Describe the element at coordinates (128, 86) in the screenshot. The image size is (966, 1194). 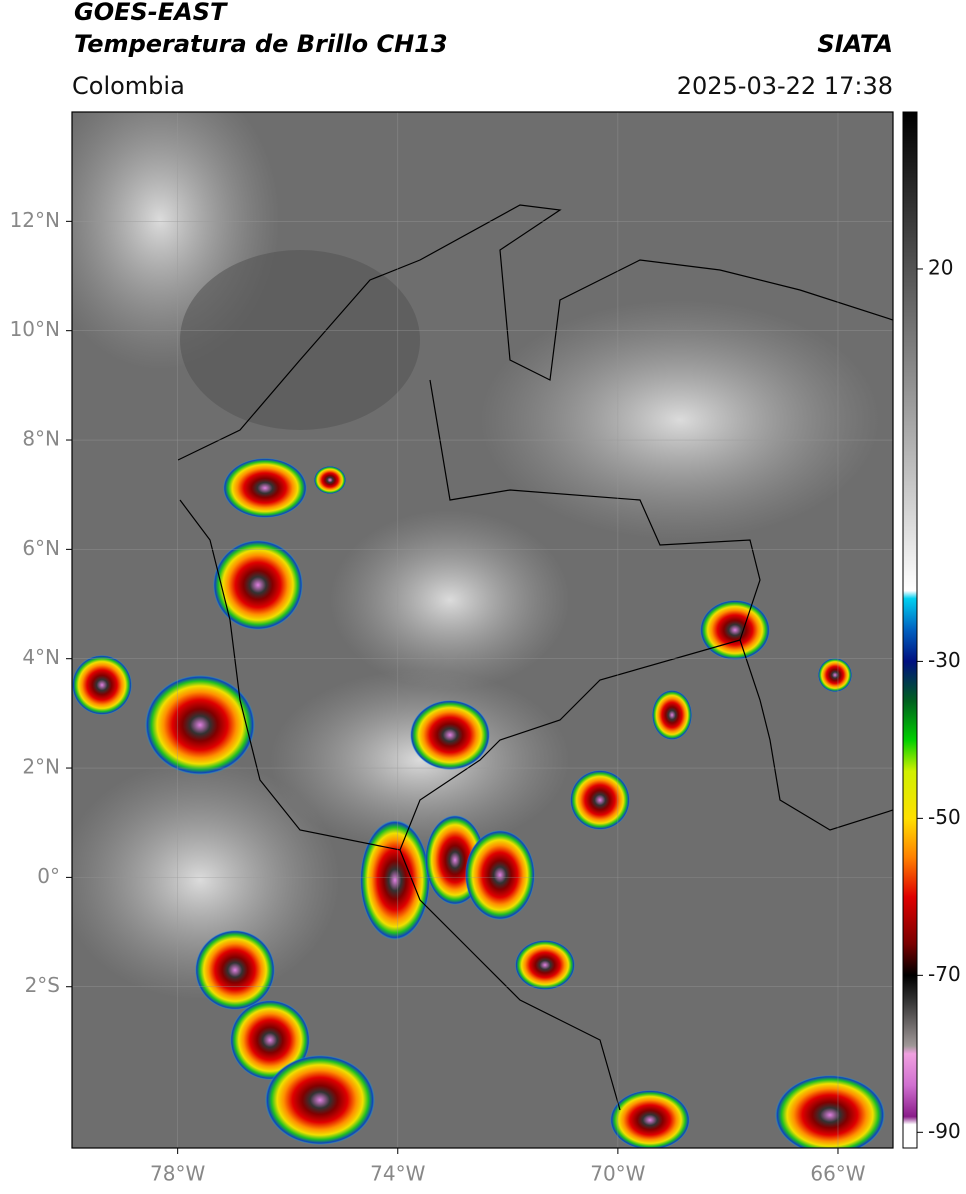
I see `region-name: Colombia` at that location.